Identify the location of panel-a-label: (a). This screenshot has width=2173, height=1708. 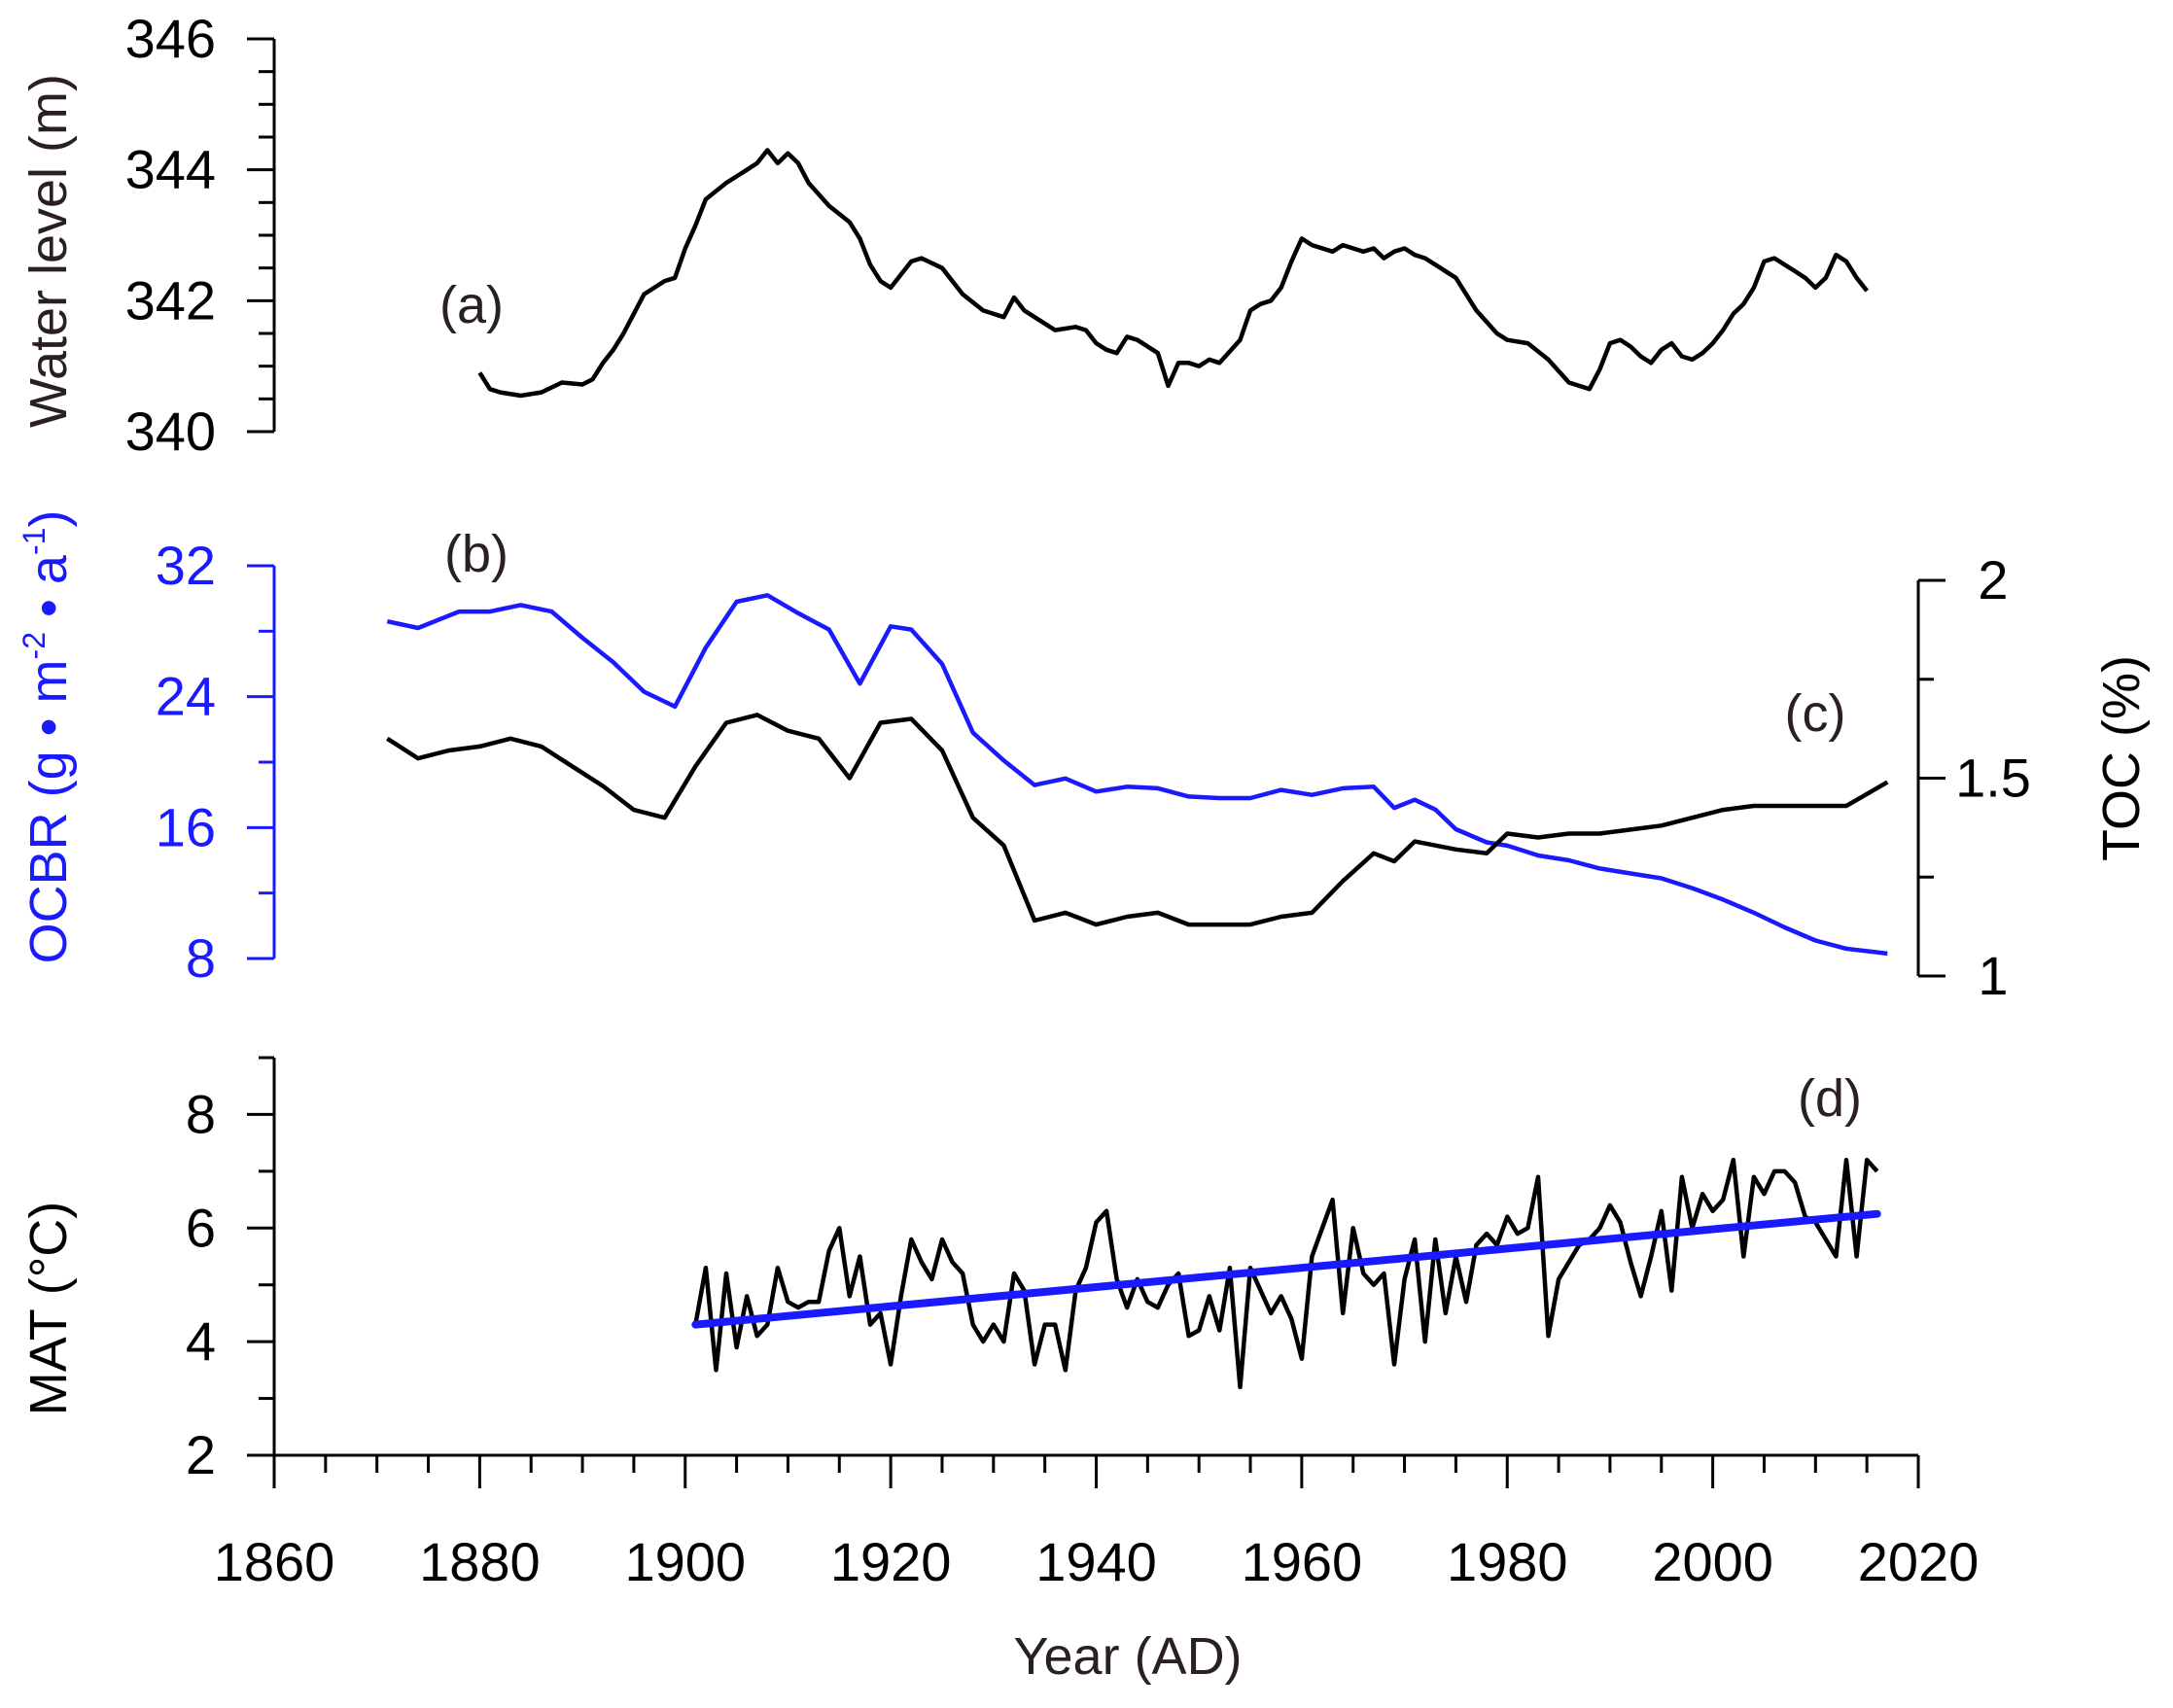
(472, 305).